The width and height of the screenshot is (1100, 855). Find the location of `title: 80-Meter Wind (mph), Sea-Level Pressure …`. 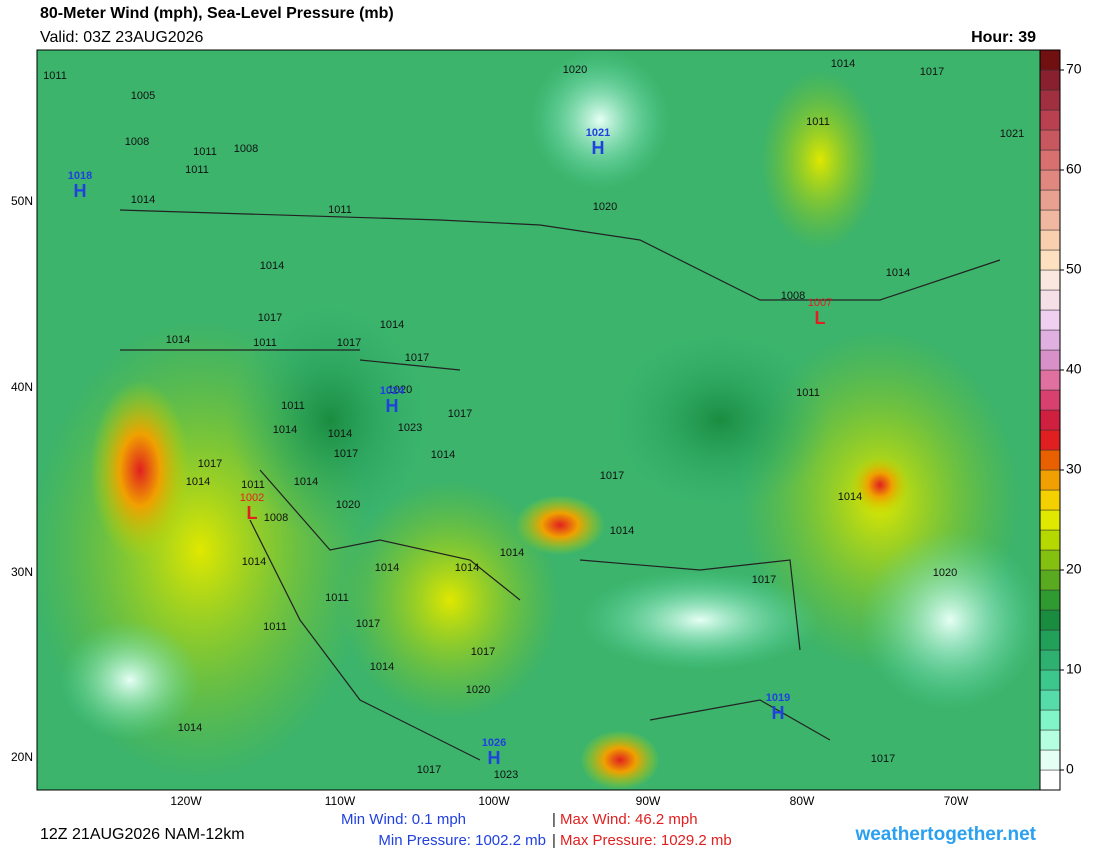

title: 80-Meter Wind (mph), Sea-Level Pressure … is located at coordinates (217, 13).